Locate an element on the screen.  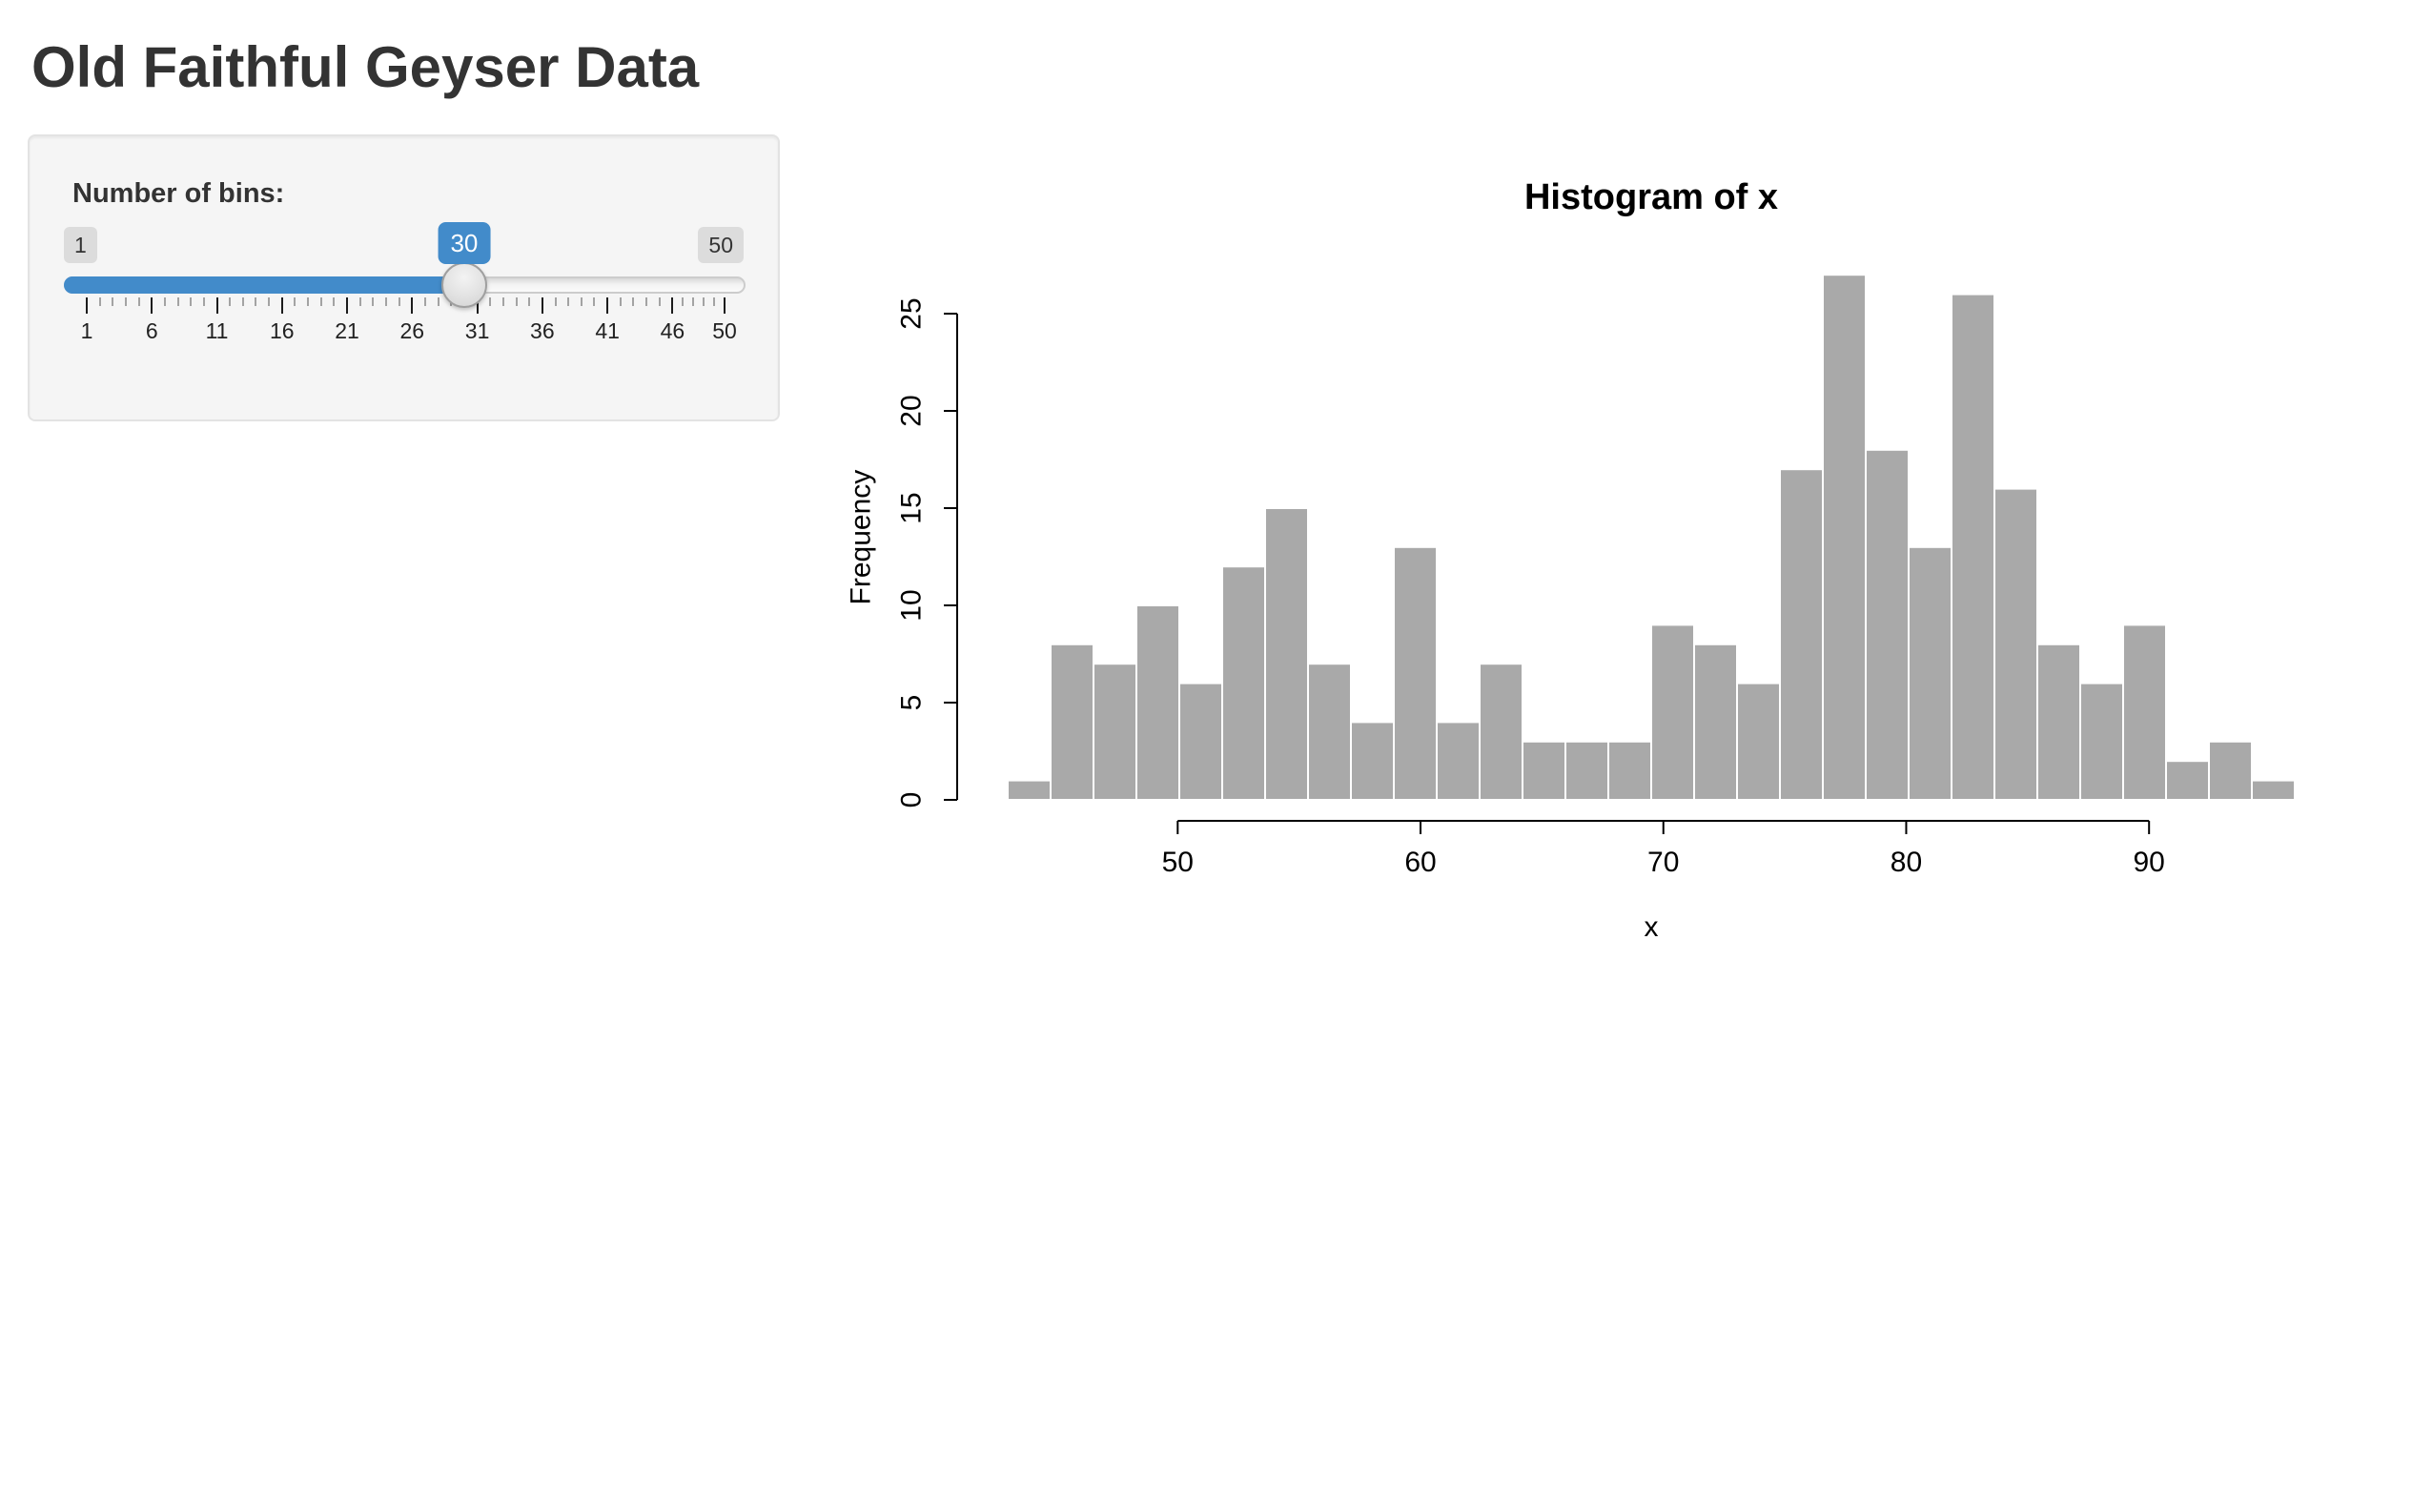
x-tick-label: 90 is located at coordinates (2148, 862).